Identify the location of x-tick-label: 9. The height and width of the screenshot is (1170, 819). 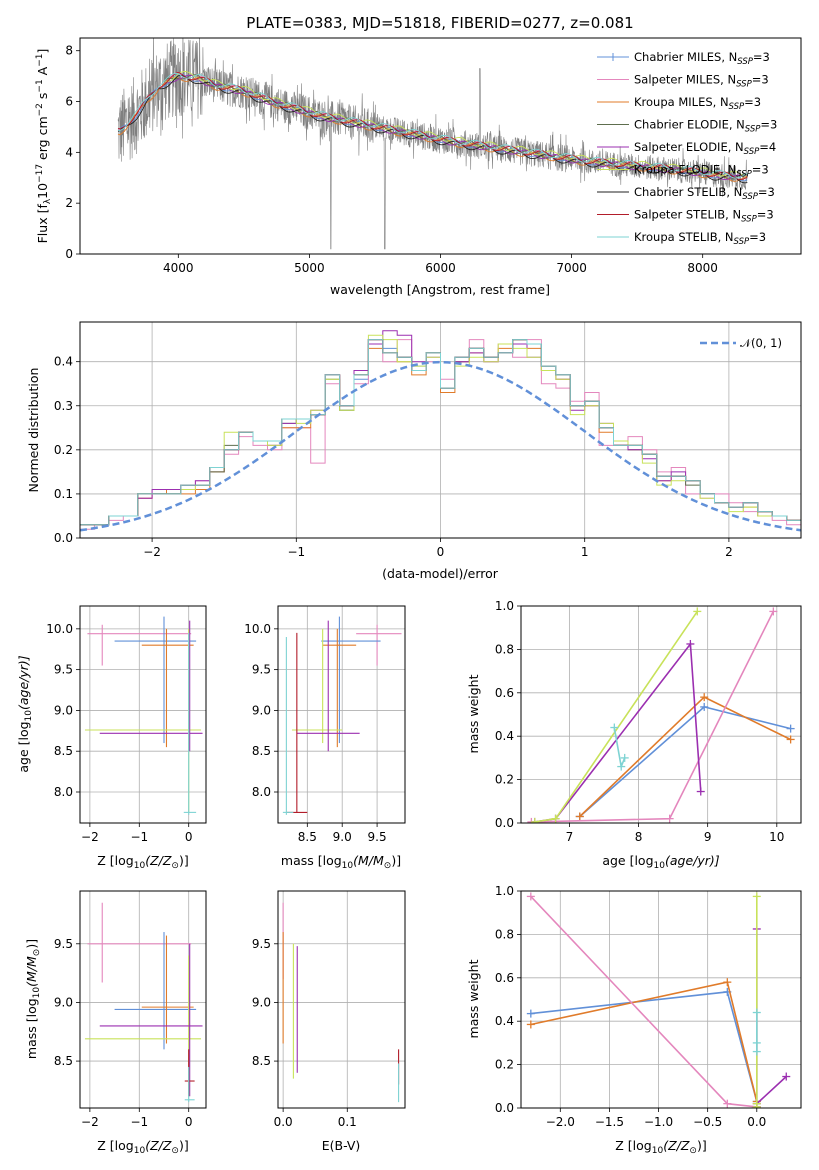
(708, 837).